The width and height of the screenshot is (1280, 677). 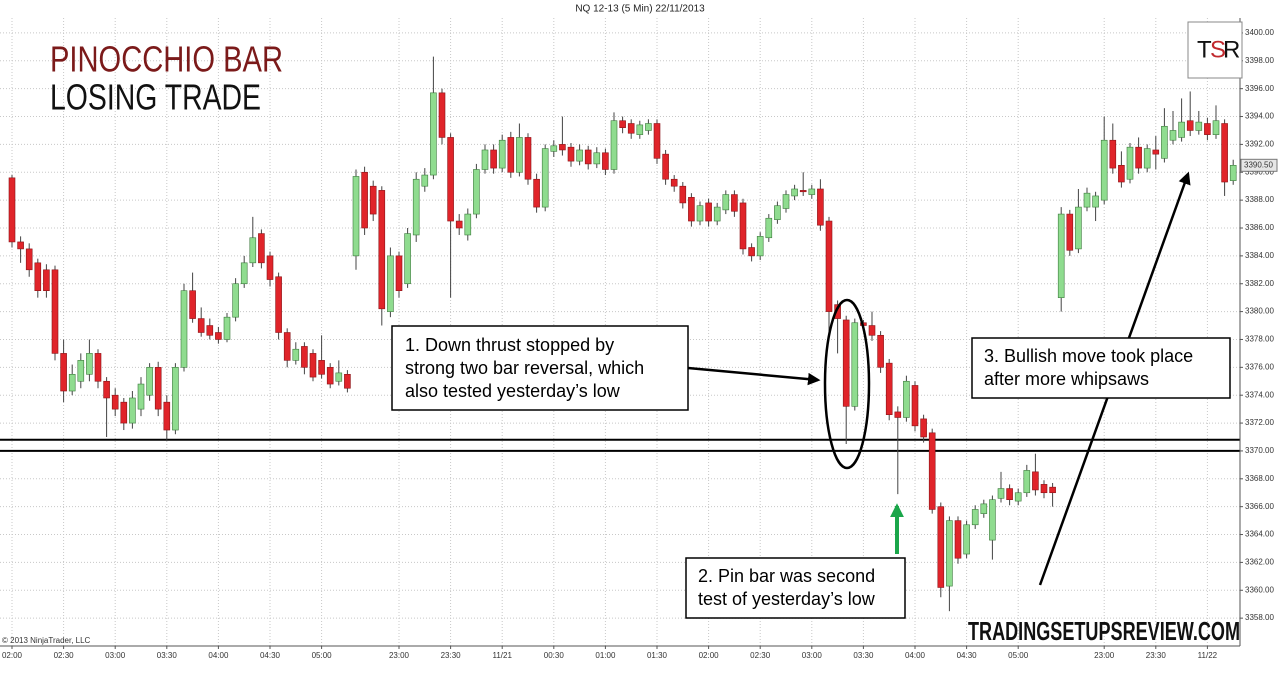 I want to click on y-tick-label: 3392.00, so click(x=1259, y=144).